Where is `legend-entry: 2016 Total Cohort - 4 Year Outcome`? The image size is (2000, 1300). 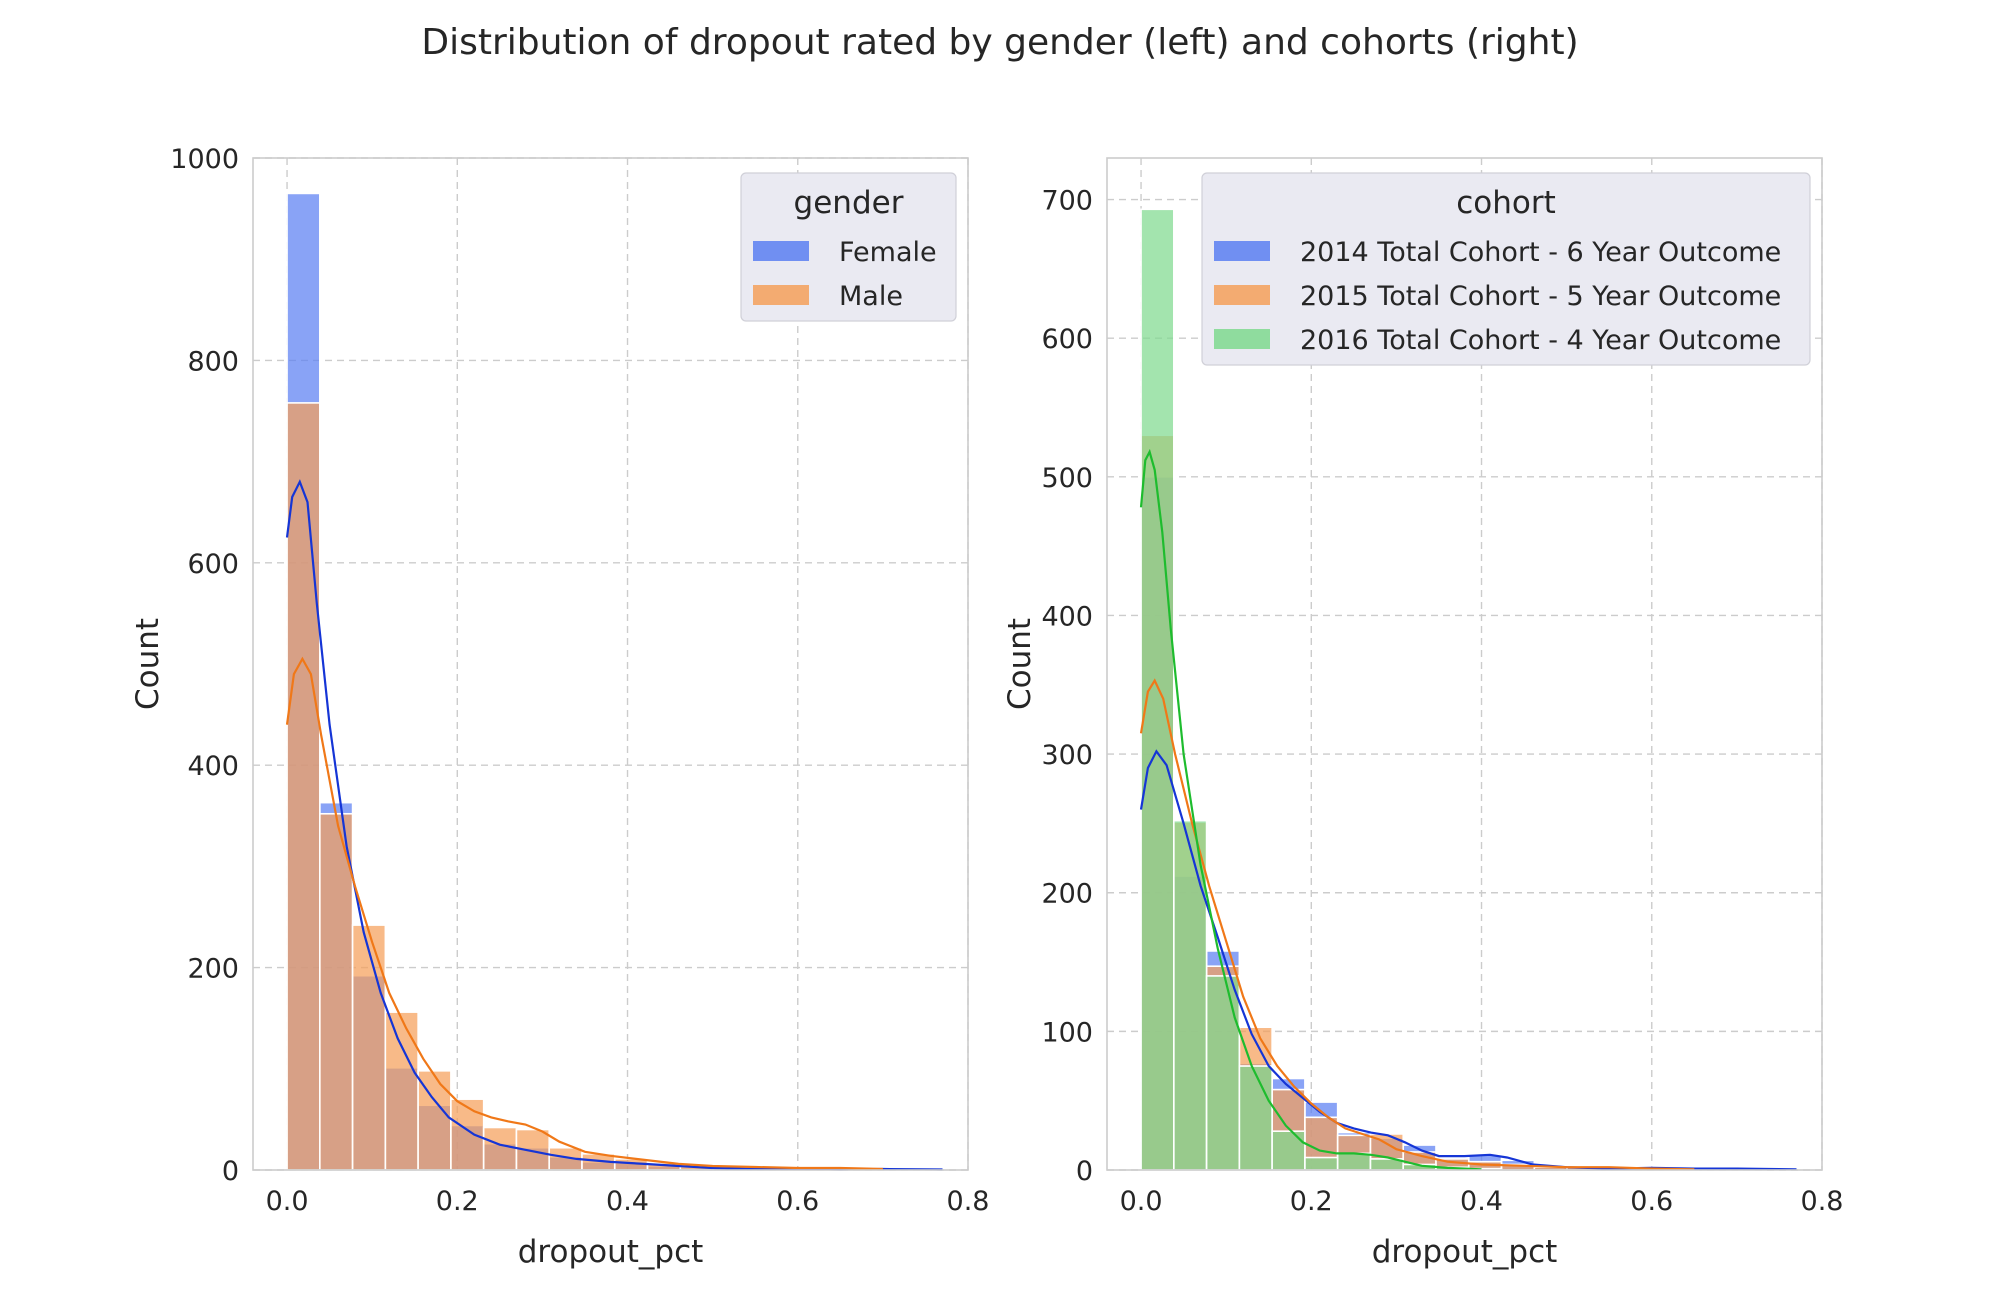
legend-entry: 2016 Total Cohort - 4 Year Outcome is located at coordinates (1540, 340).